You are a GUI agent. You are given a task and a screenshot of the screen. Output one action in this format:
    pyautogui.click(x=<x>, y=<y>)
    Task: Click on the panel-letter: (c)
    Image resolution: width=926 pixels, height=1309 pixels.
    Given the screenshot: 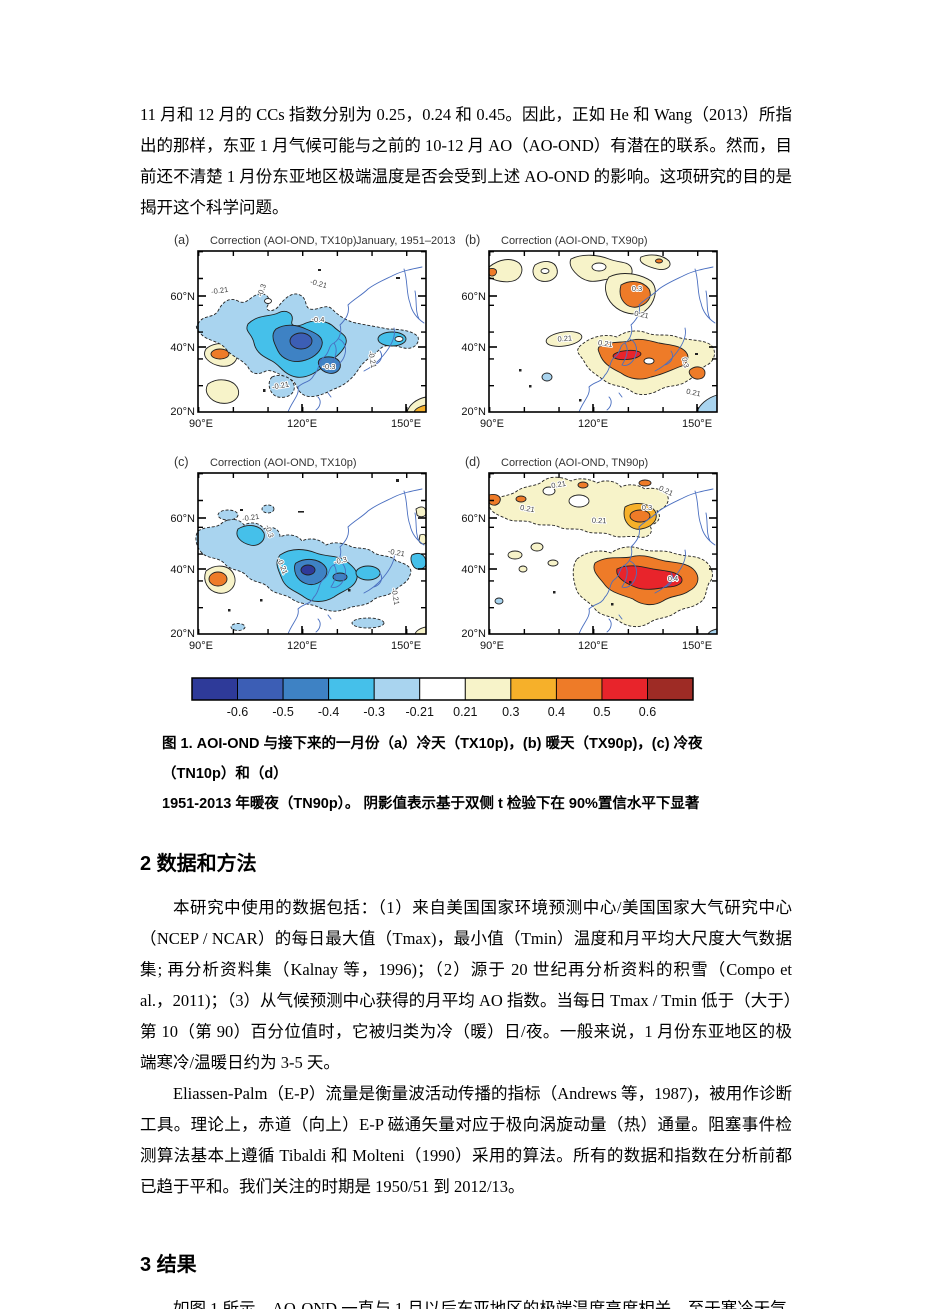 What is the action you would take?
    pyautogui.click(x=181, y=462)
    